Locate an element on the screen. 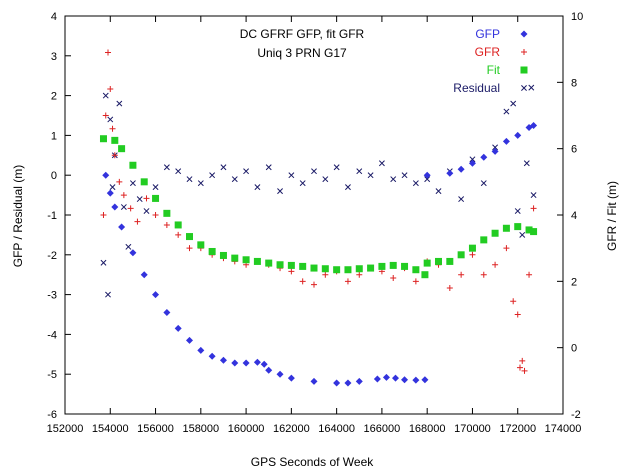  y-left-tick-label: 1 is located at coordinates (54, 136).